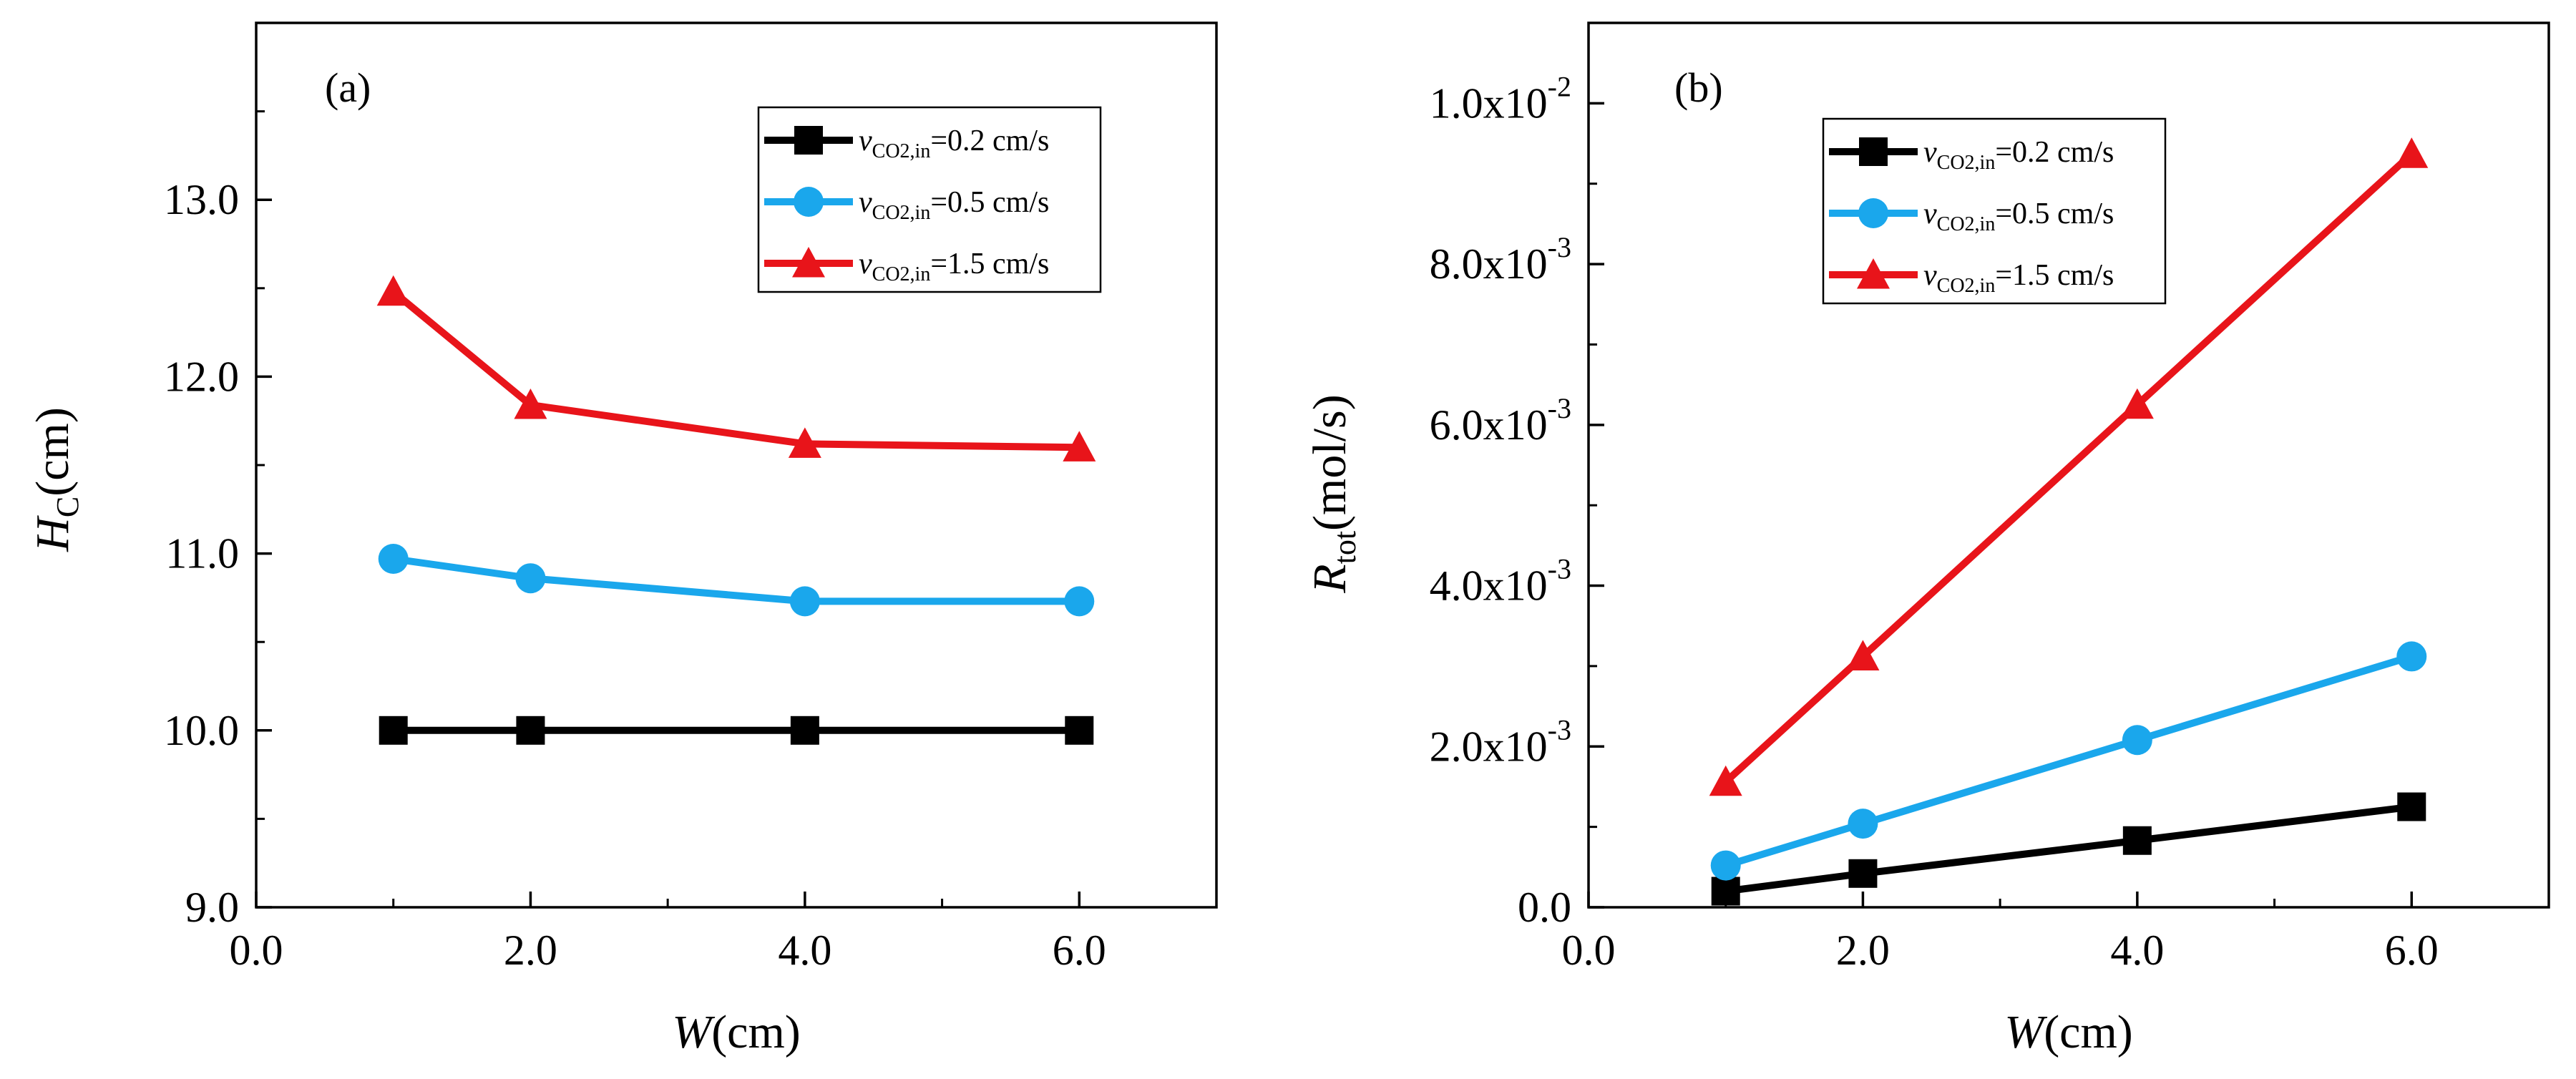 Image resolution: width=2576 pixels, height=1079 pixels. Describe the element at coordinates (954, 267) in the screenshot. I see `panel-a-legend-3-label: vCO2,in=1.5 cm/s` at that location.